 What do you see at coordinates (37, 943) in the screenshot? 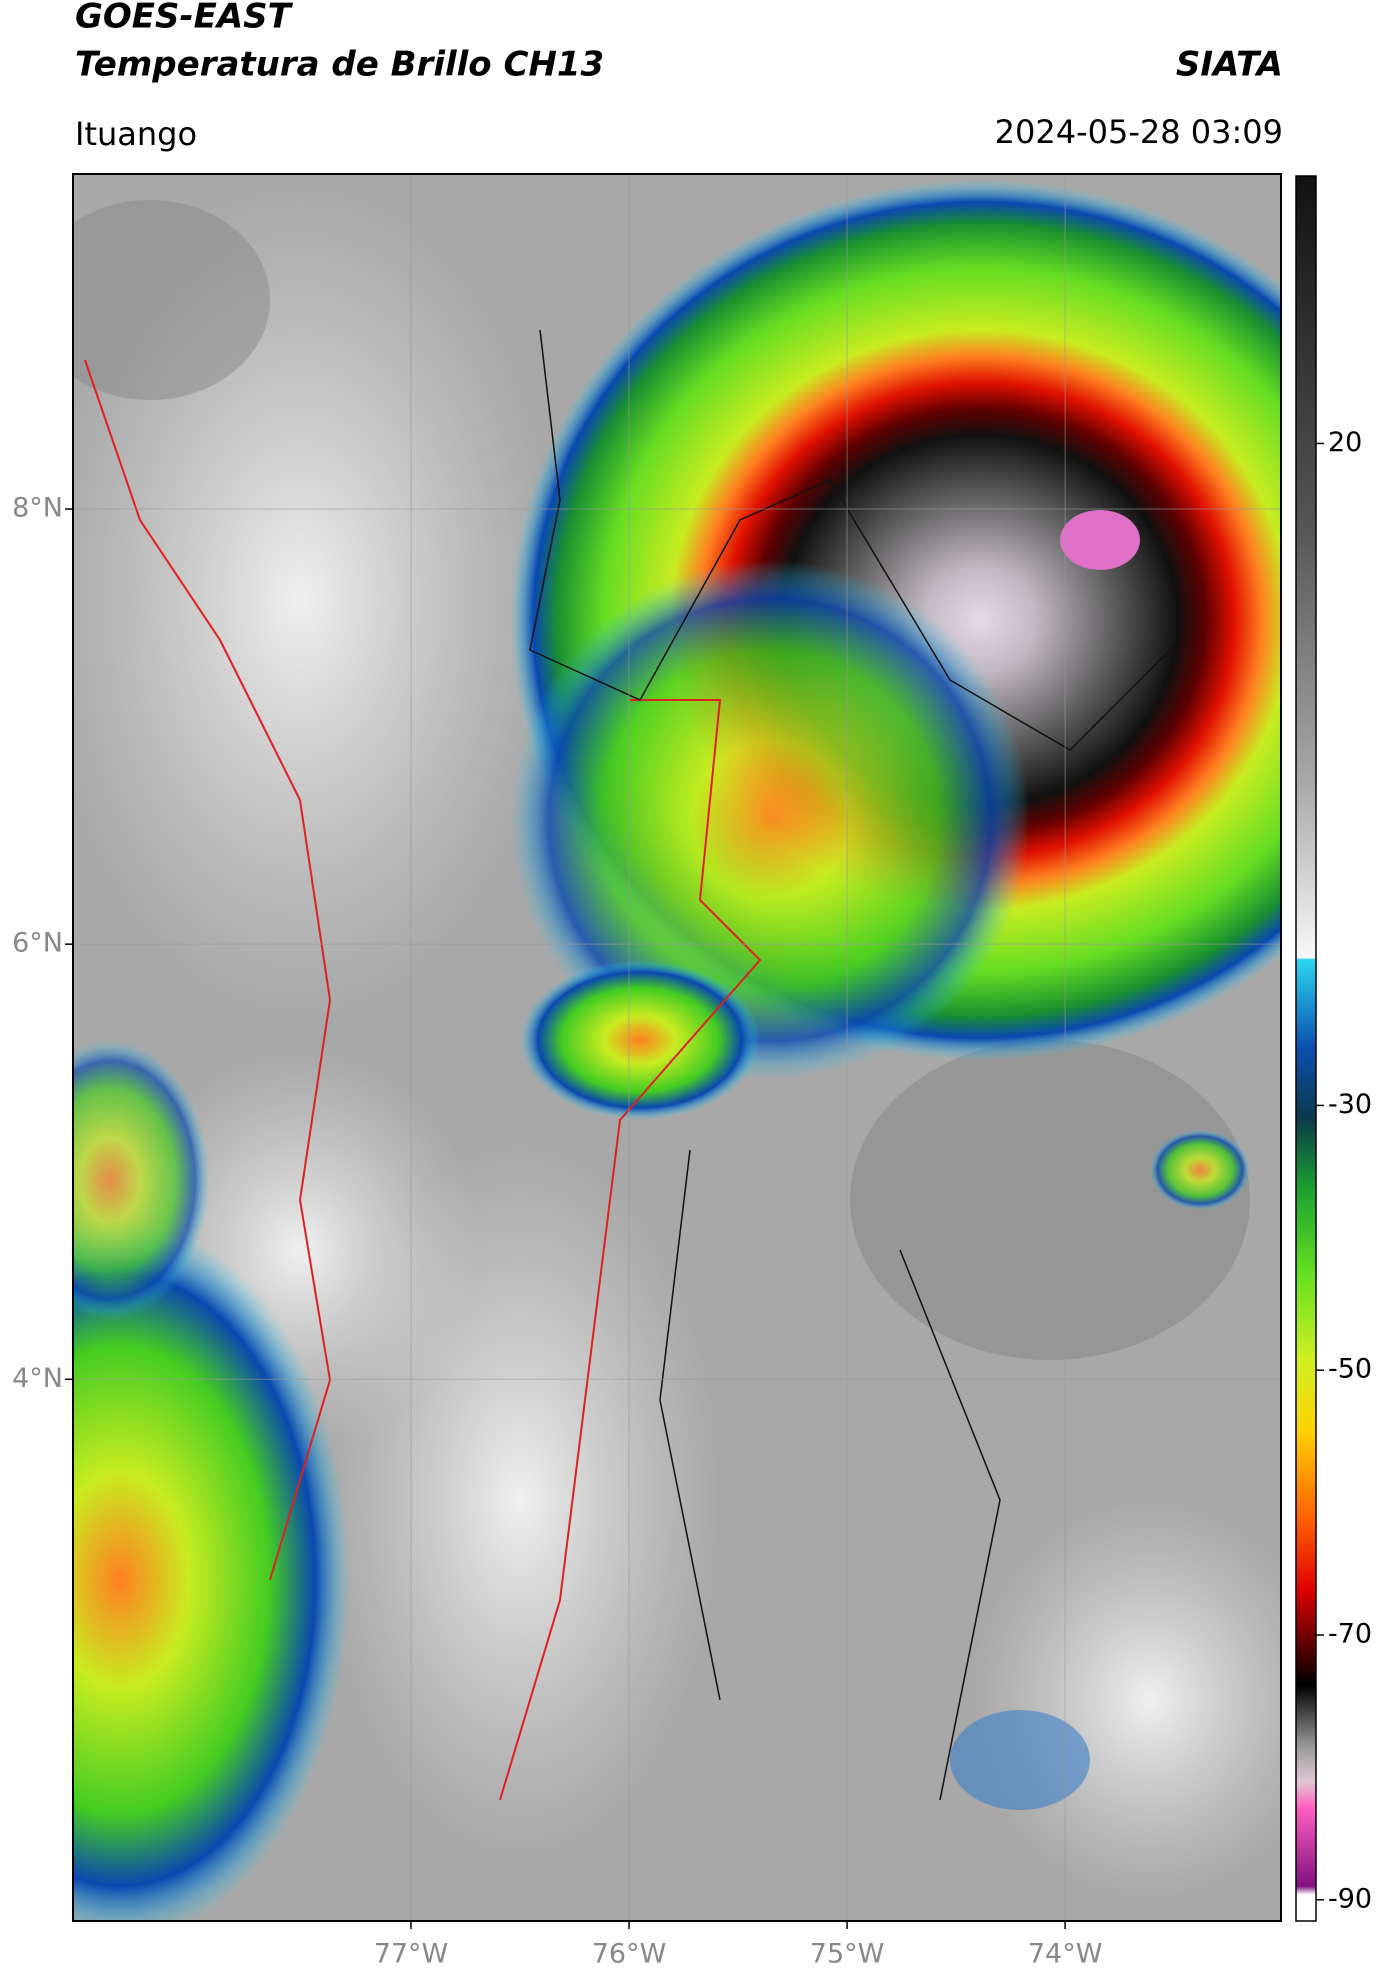
I see `y-tick-label: 6°N` at bounding box center [37, 943].